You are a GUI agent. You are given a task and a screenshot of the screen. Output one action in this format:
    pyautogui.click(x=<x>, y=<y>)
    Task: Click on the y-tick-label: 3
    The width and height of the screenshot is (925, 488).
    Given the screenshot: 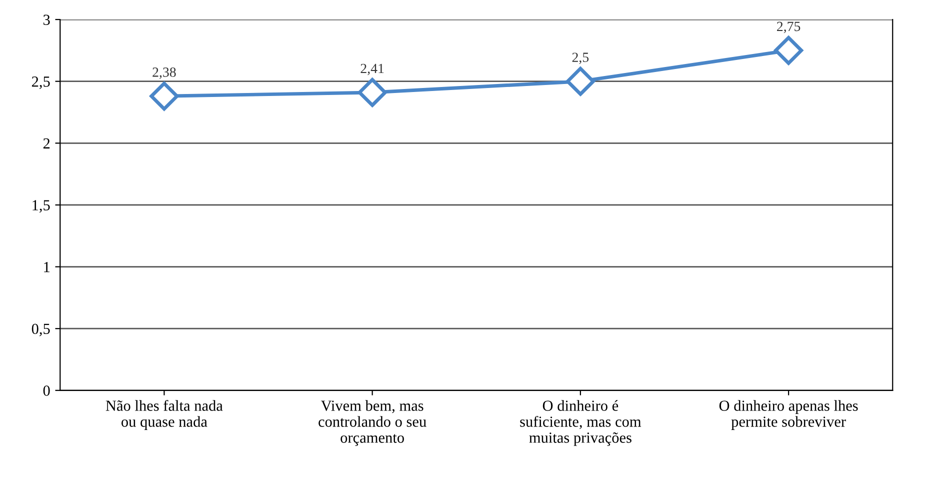 What is the action you would take?
    pyautogui.click(x=46, y=19)
    